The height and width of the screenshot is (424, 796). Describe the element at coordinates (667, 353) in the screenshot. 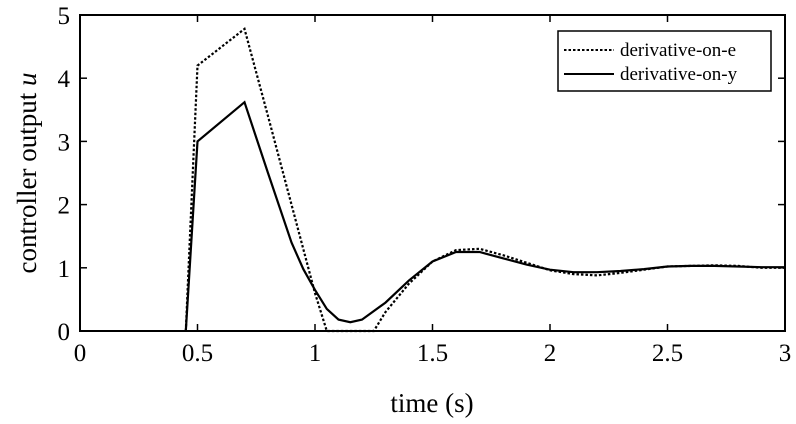

I see `x-tick-label: 2.5` at that location.